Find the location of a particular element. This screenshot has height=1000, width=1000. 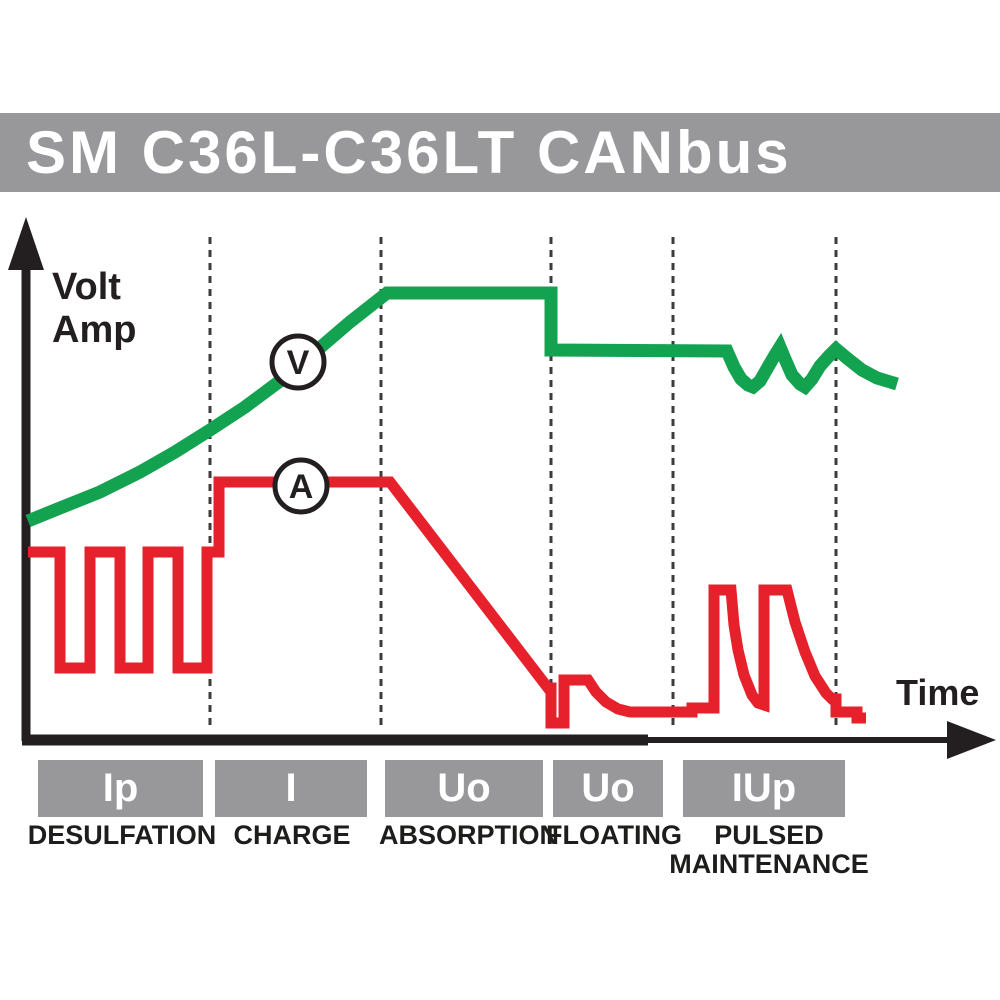

phase-name-5: PULSED MAINTENANCE is located at coordinates (769, 850).